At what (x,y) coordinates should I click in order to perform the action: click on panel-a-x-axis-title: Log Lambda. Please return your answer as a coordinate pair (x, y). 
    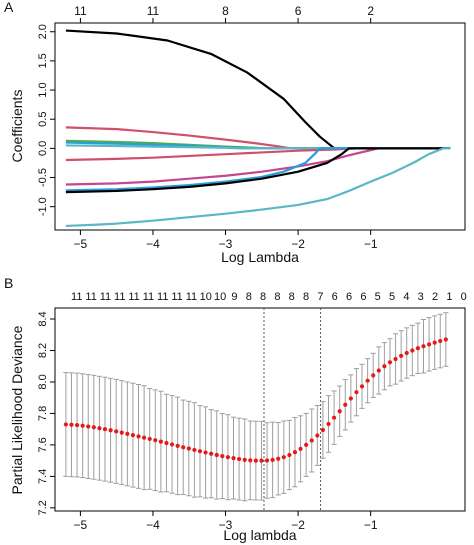
    Looking at the image, I should click on (260, 257).